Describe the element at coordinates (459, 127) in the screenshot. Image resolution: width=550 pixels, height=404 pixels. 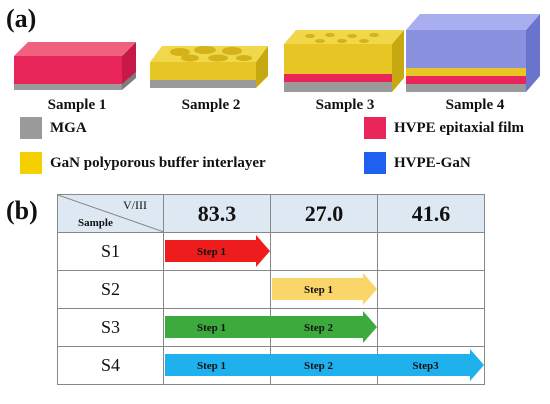
I see `legend-hvpe-film-text: HVPE epitaxial film` at that location.